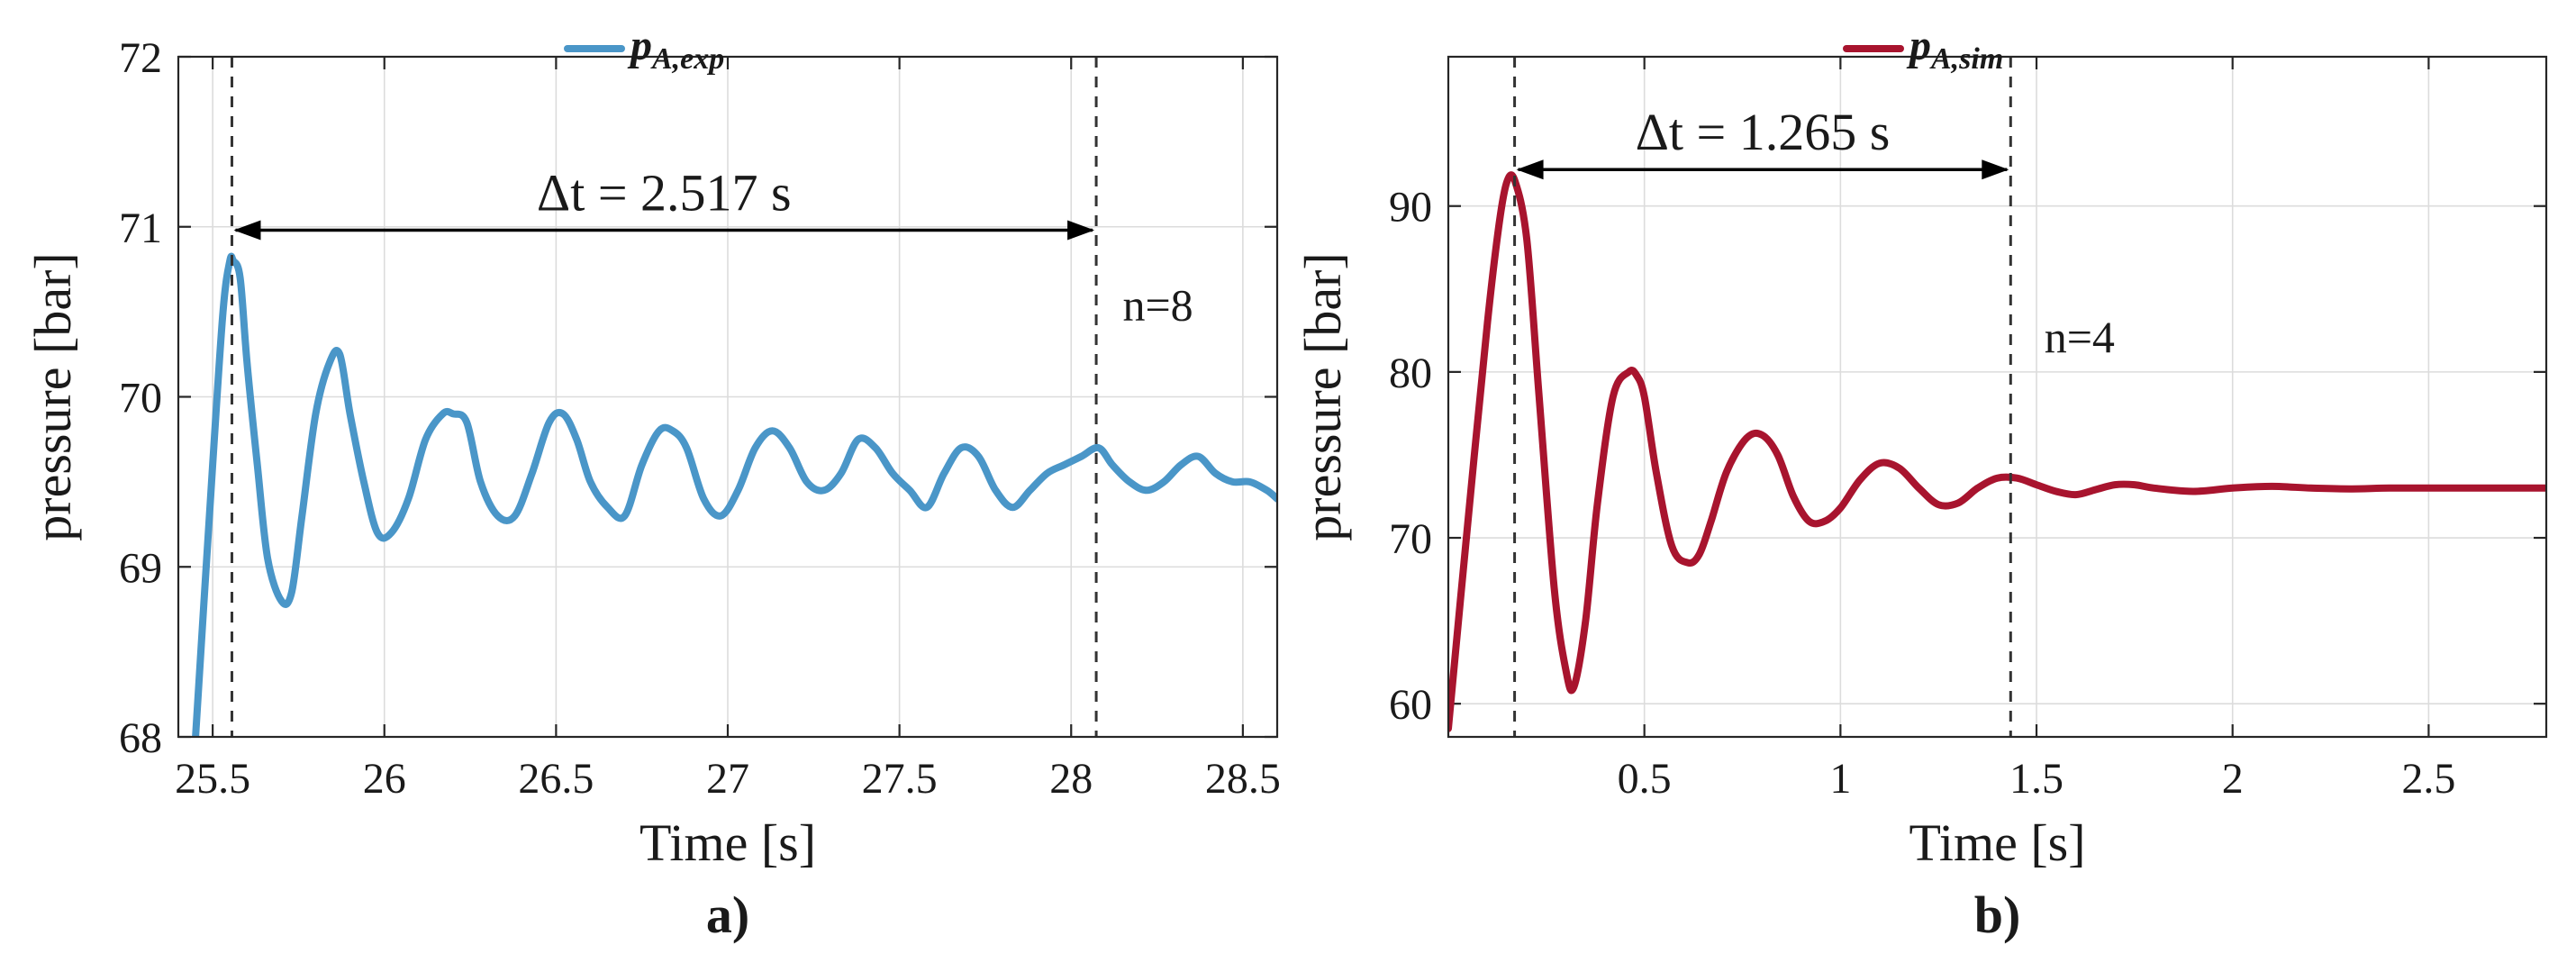 The height and width of the screenshot is (963, 2576). I want to click on x-tick-label: 2, so click(2233, 779).